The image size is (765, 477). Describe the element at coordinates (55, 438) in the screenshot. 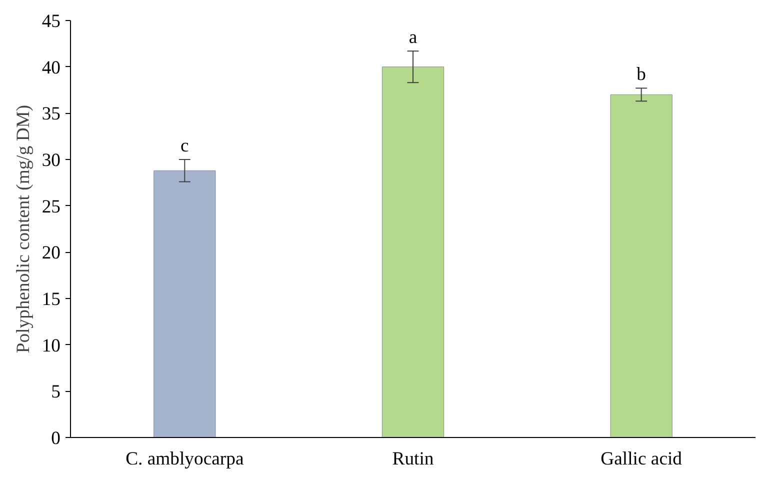

I see `y-tick-label: 0` at that location.